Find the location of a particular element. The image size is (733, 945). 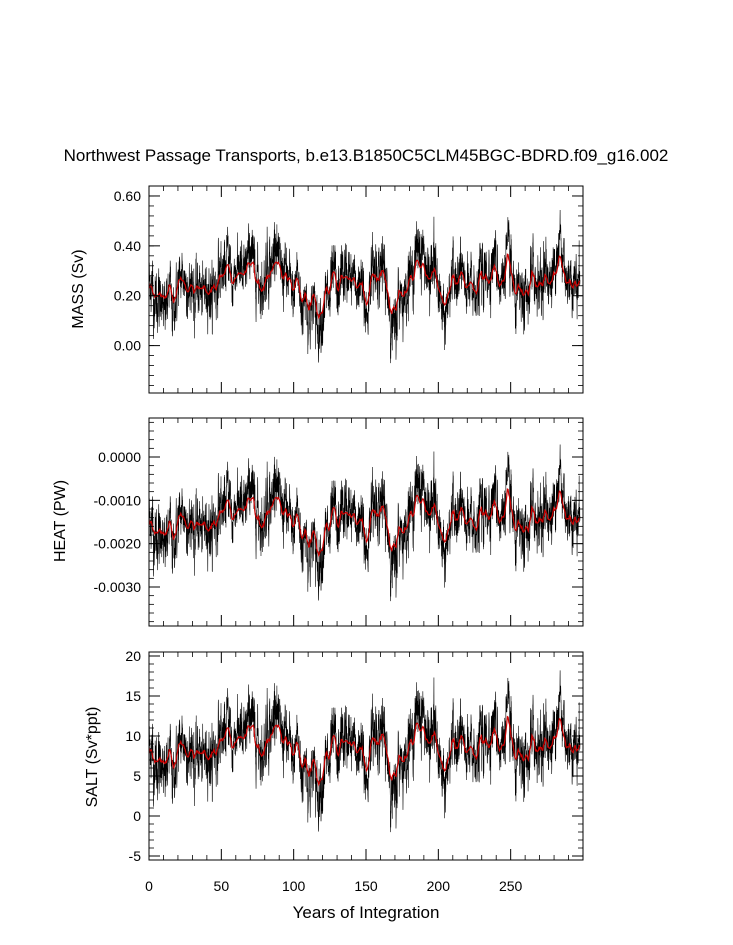

x-tick-label: 200 is located at coordinates (439, 886).